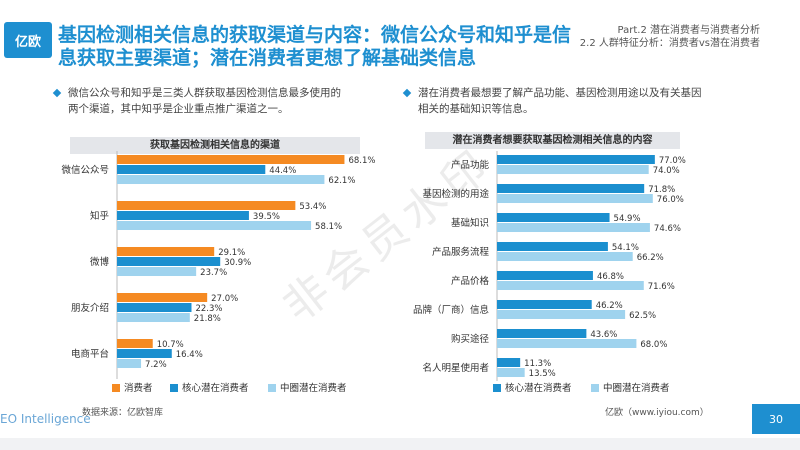 This screenshot has width=800, height=450. I want to click on category-label: 基础知识, so click(470, 223).